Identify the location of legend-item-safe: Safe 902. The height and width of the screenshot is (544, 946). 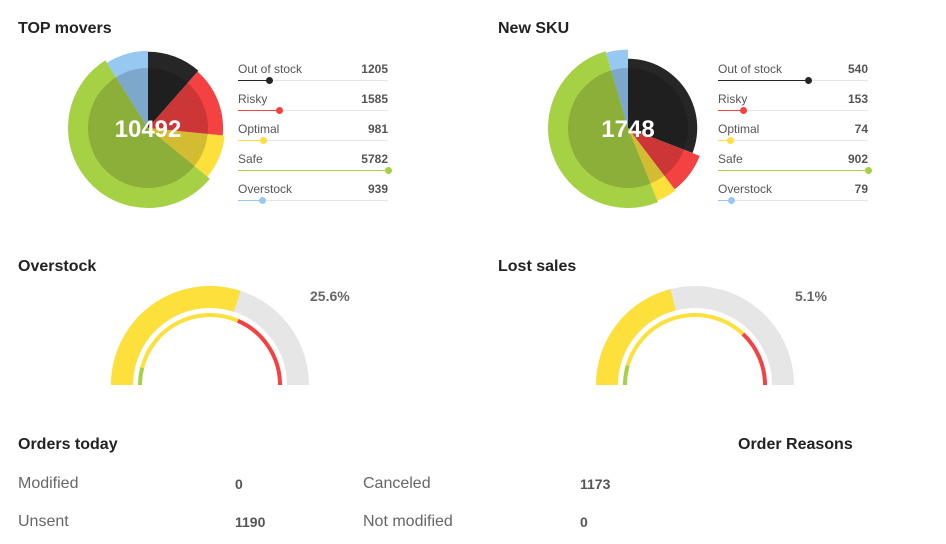
(795, 164).